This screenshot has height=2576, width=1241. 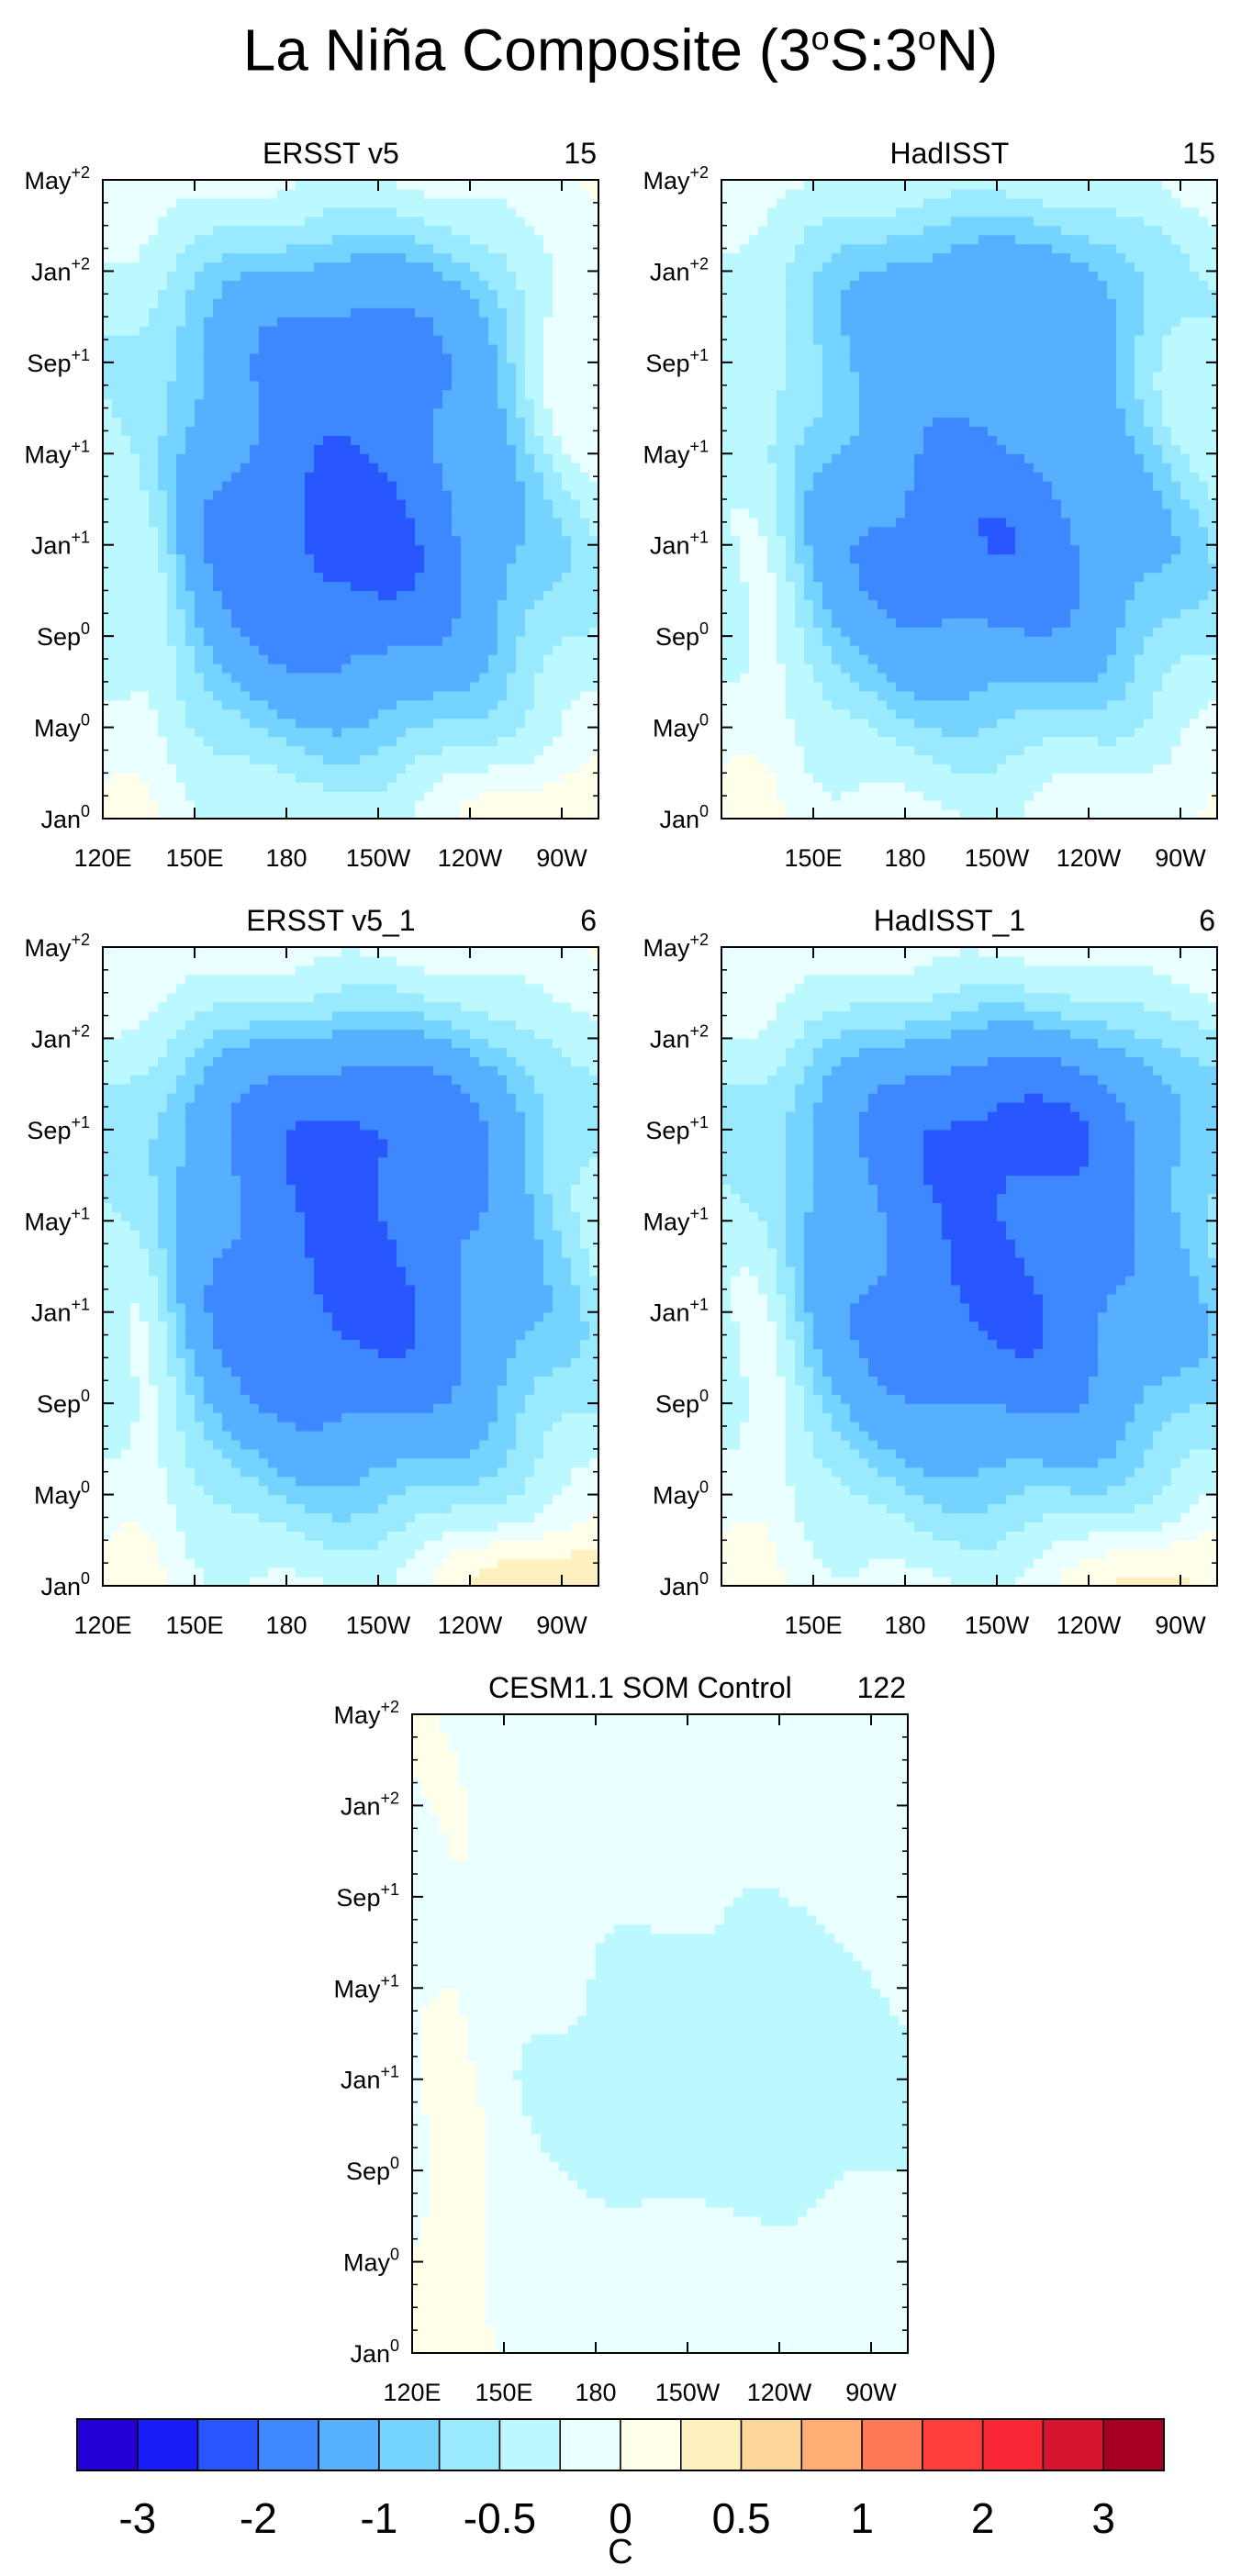 I want to click on panel-4-count: 6, so click(x=1207, y=920).